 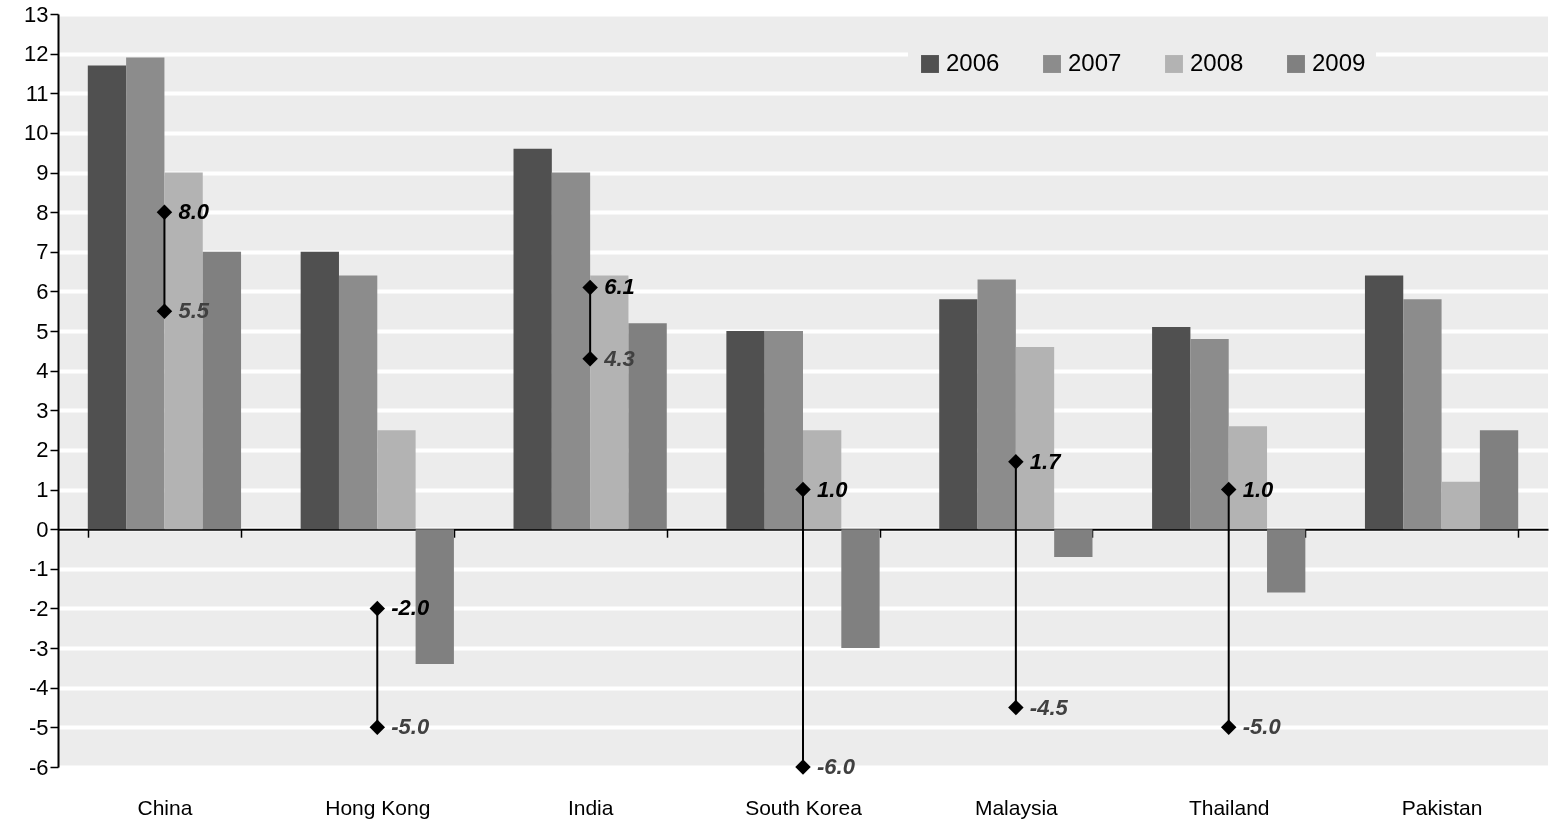 I want to click on y-tick-label: 10, so click(x=36, y=133).